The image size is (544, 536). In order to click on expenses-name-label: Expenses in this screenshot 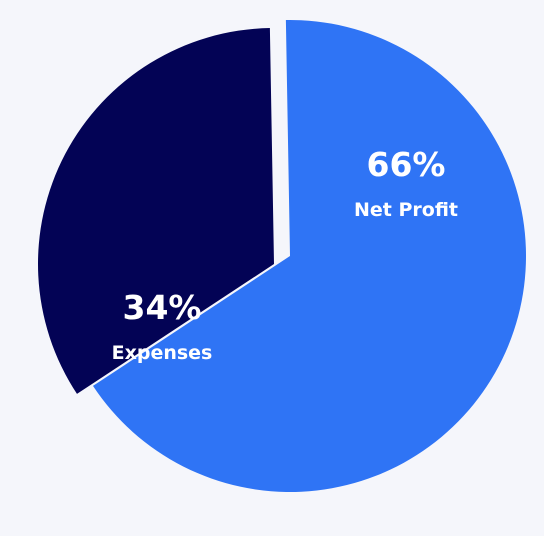, I will do `click(162, 353)`.